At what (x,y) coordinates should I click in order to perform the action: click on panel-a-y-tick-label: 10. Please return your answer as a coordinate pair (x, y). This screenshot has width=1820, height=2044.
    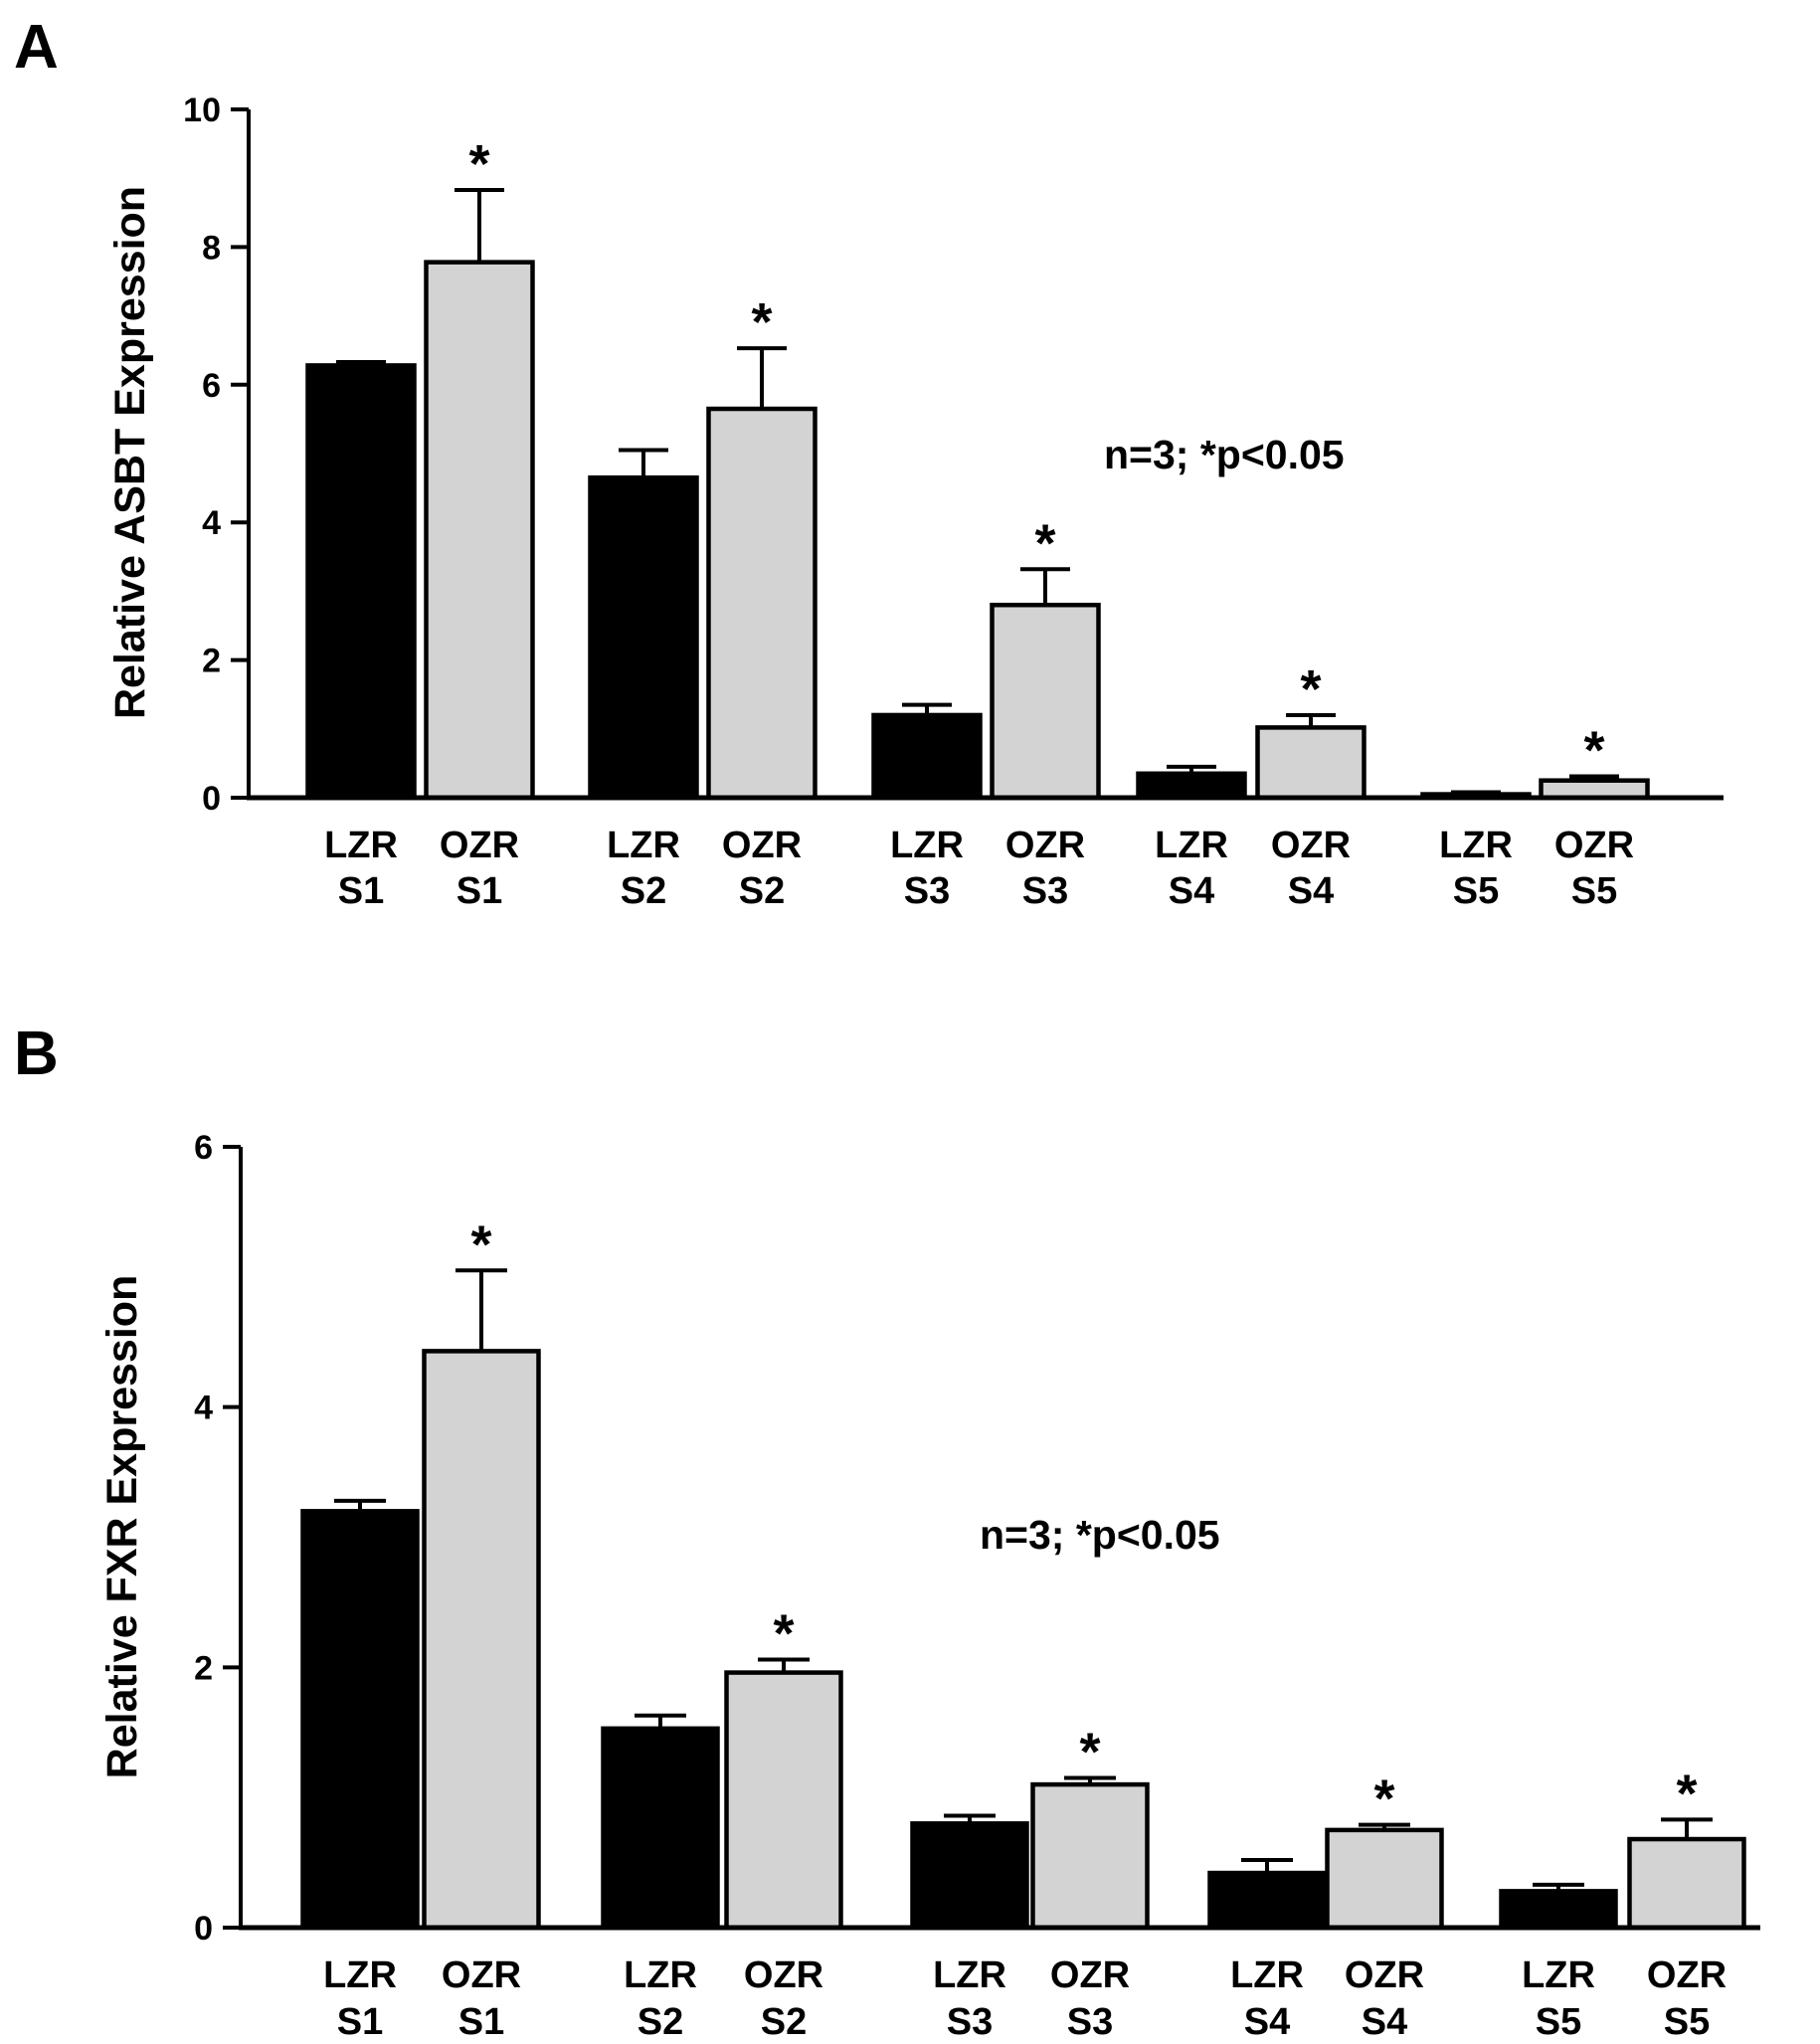
    Looking at the image, I should click on (202, 110).